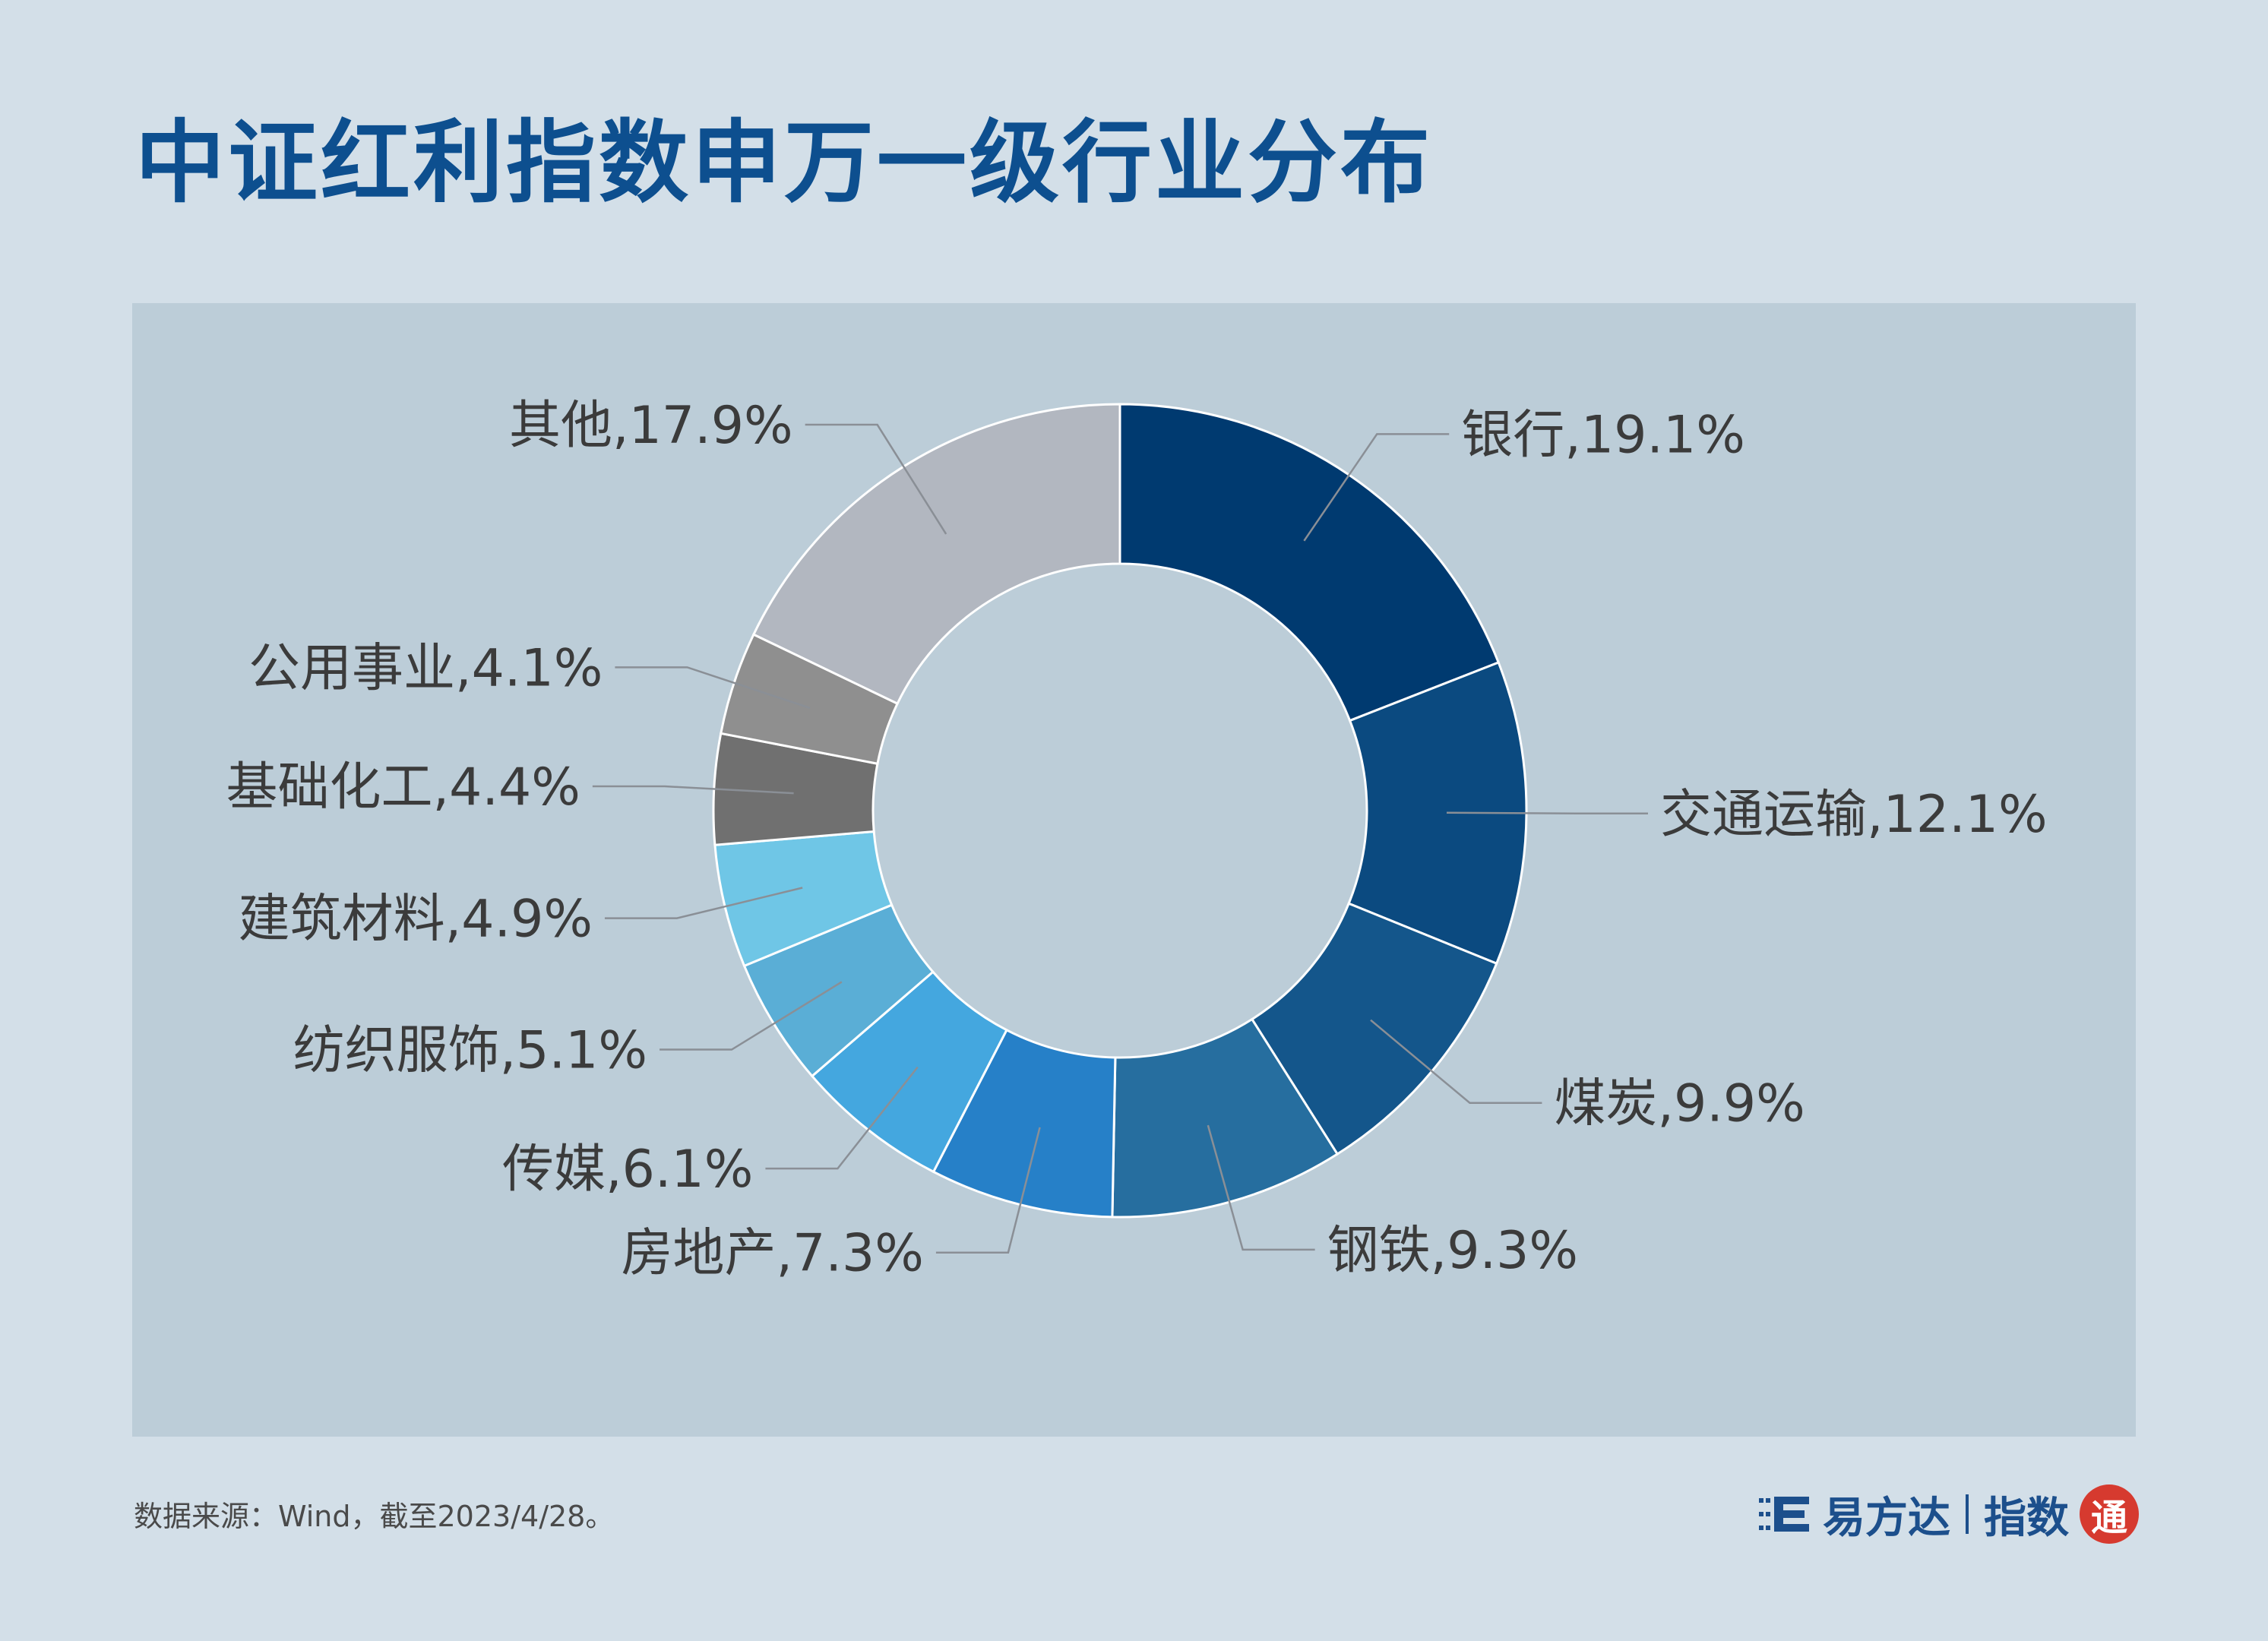 This screenshot has width=2268, height=1641. What do you see at coordinates (374, 1516) in the screenshot?
I see `source-note: 数据来源：Wind，截至2023/4/28。` at bounding box center [374, 1516].